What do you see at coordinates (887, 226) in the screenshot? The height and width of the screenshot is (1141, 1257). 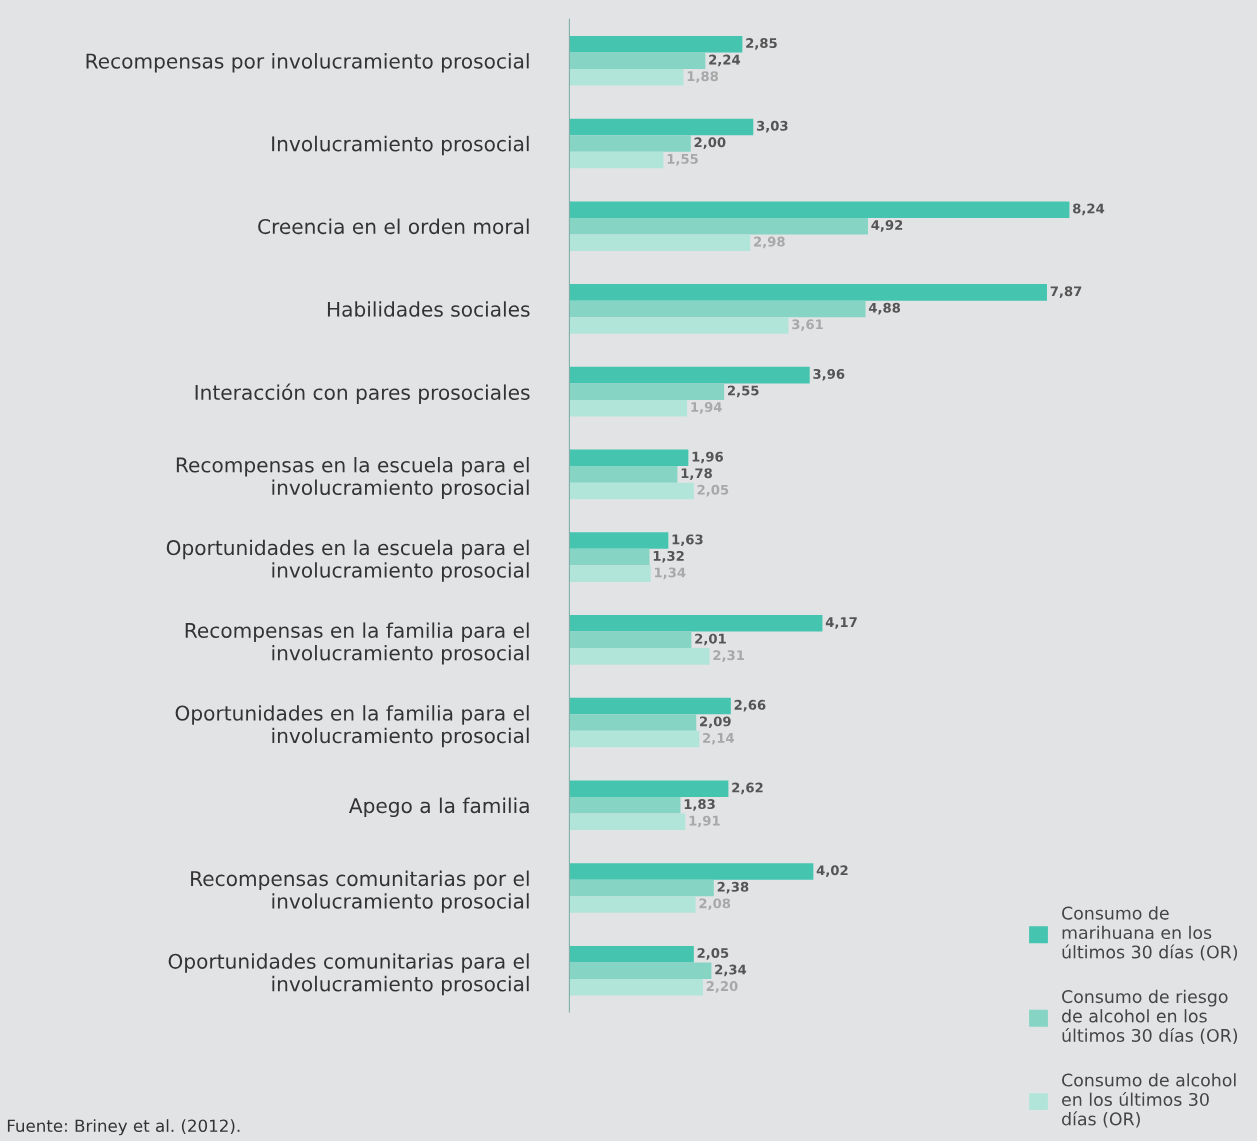 I see `data-label: 4,92` at bounding box center [887, 226].